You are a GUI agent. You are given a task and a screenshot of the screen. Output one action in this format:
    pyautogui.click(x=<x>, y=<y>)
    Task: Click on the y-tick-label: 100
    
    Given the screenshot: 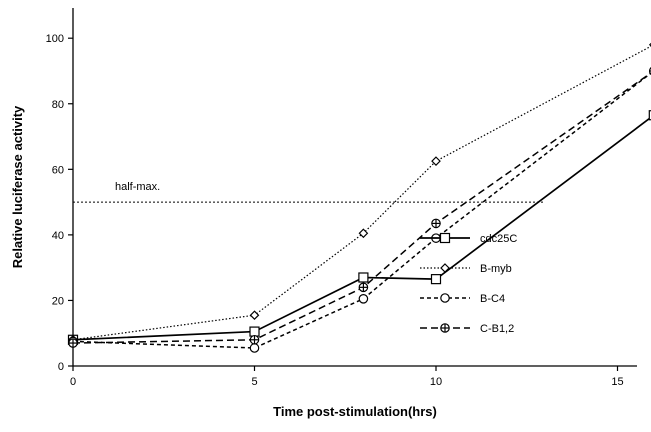 What is the action you would take?
    pyautogui.click(x=55, y=39)
    